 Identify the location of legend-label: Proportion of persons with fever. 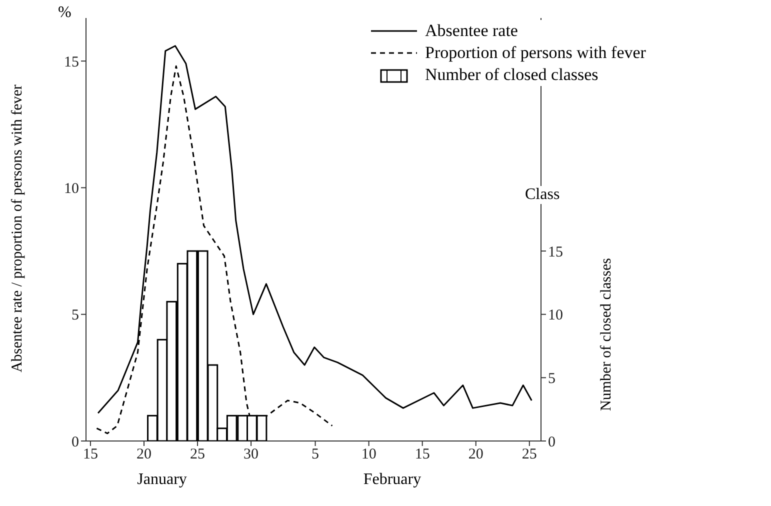
(535, 53).